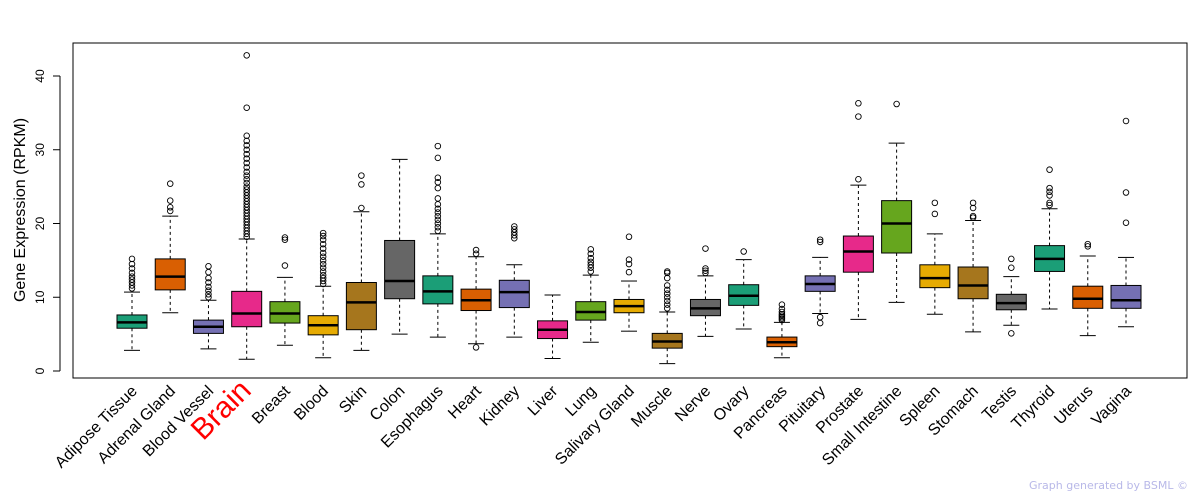 This screenshot has width=1200, height=500. What do you see at coordinates (1088, 288) in the screenshot?
I see `box-uterus` at bounding box center [1088, 288].